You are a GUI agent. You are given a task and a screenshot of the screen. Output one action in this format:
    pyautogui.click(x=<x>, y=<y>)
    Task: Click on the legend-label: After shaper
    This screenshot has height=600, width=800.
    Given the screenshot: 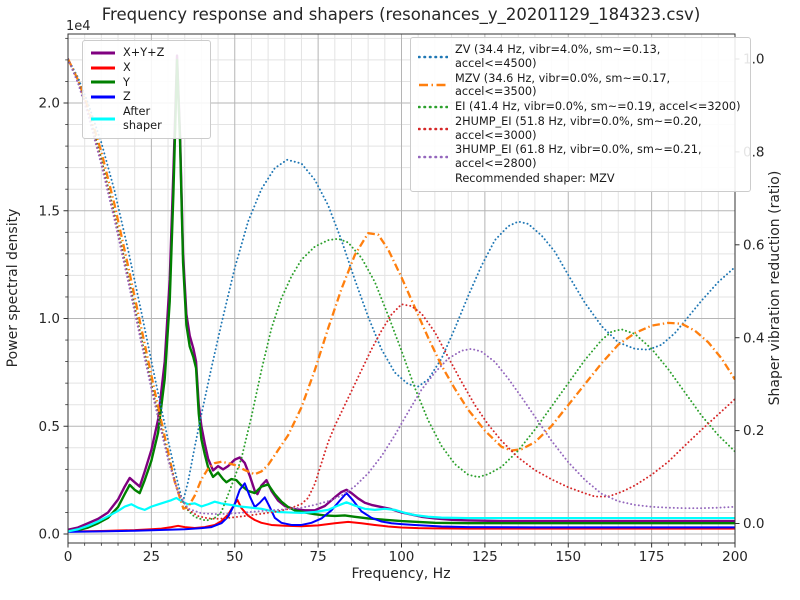 What is the action you would take?
    pyautogui.click(x=142, y=118)
    